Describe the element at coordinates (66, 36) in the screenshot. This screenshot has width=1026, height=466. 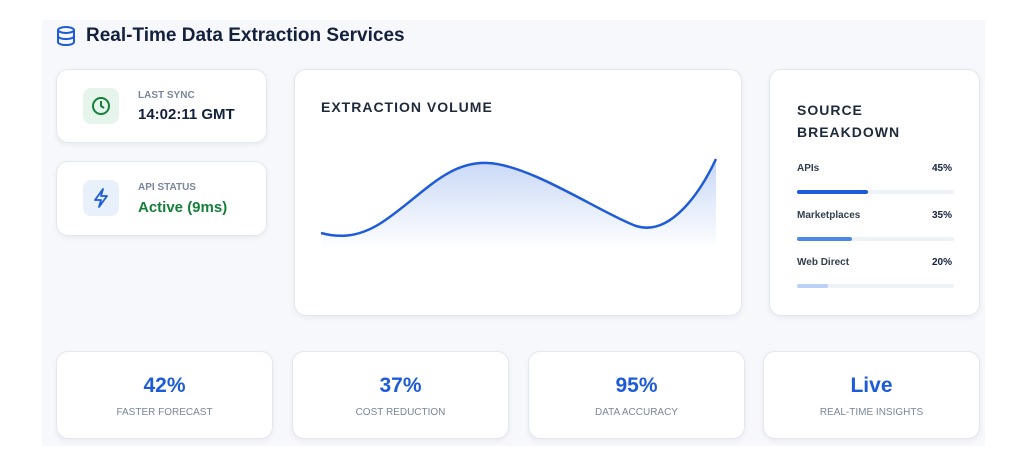
I see `database-icon` at that location.